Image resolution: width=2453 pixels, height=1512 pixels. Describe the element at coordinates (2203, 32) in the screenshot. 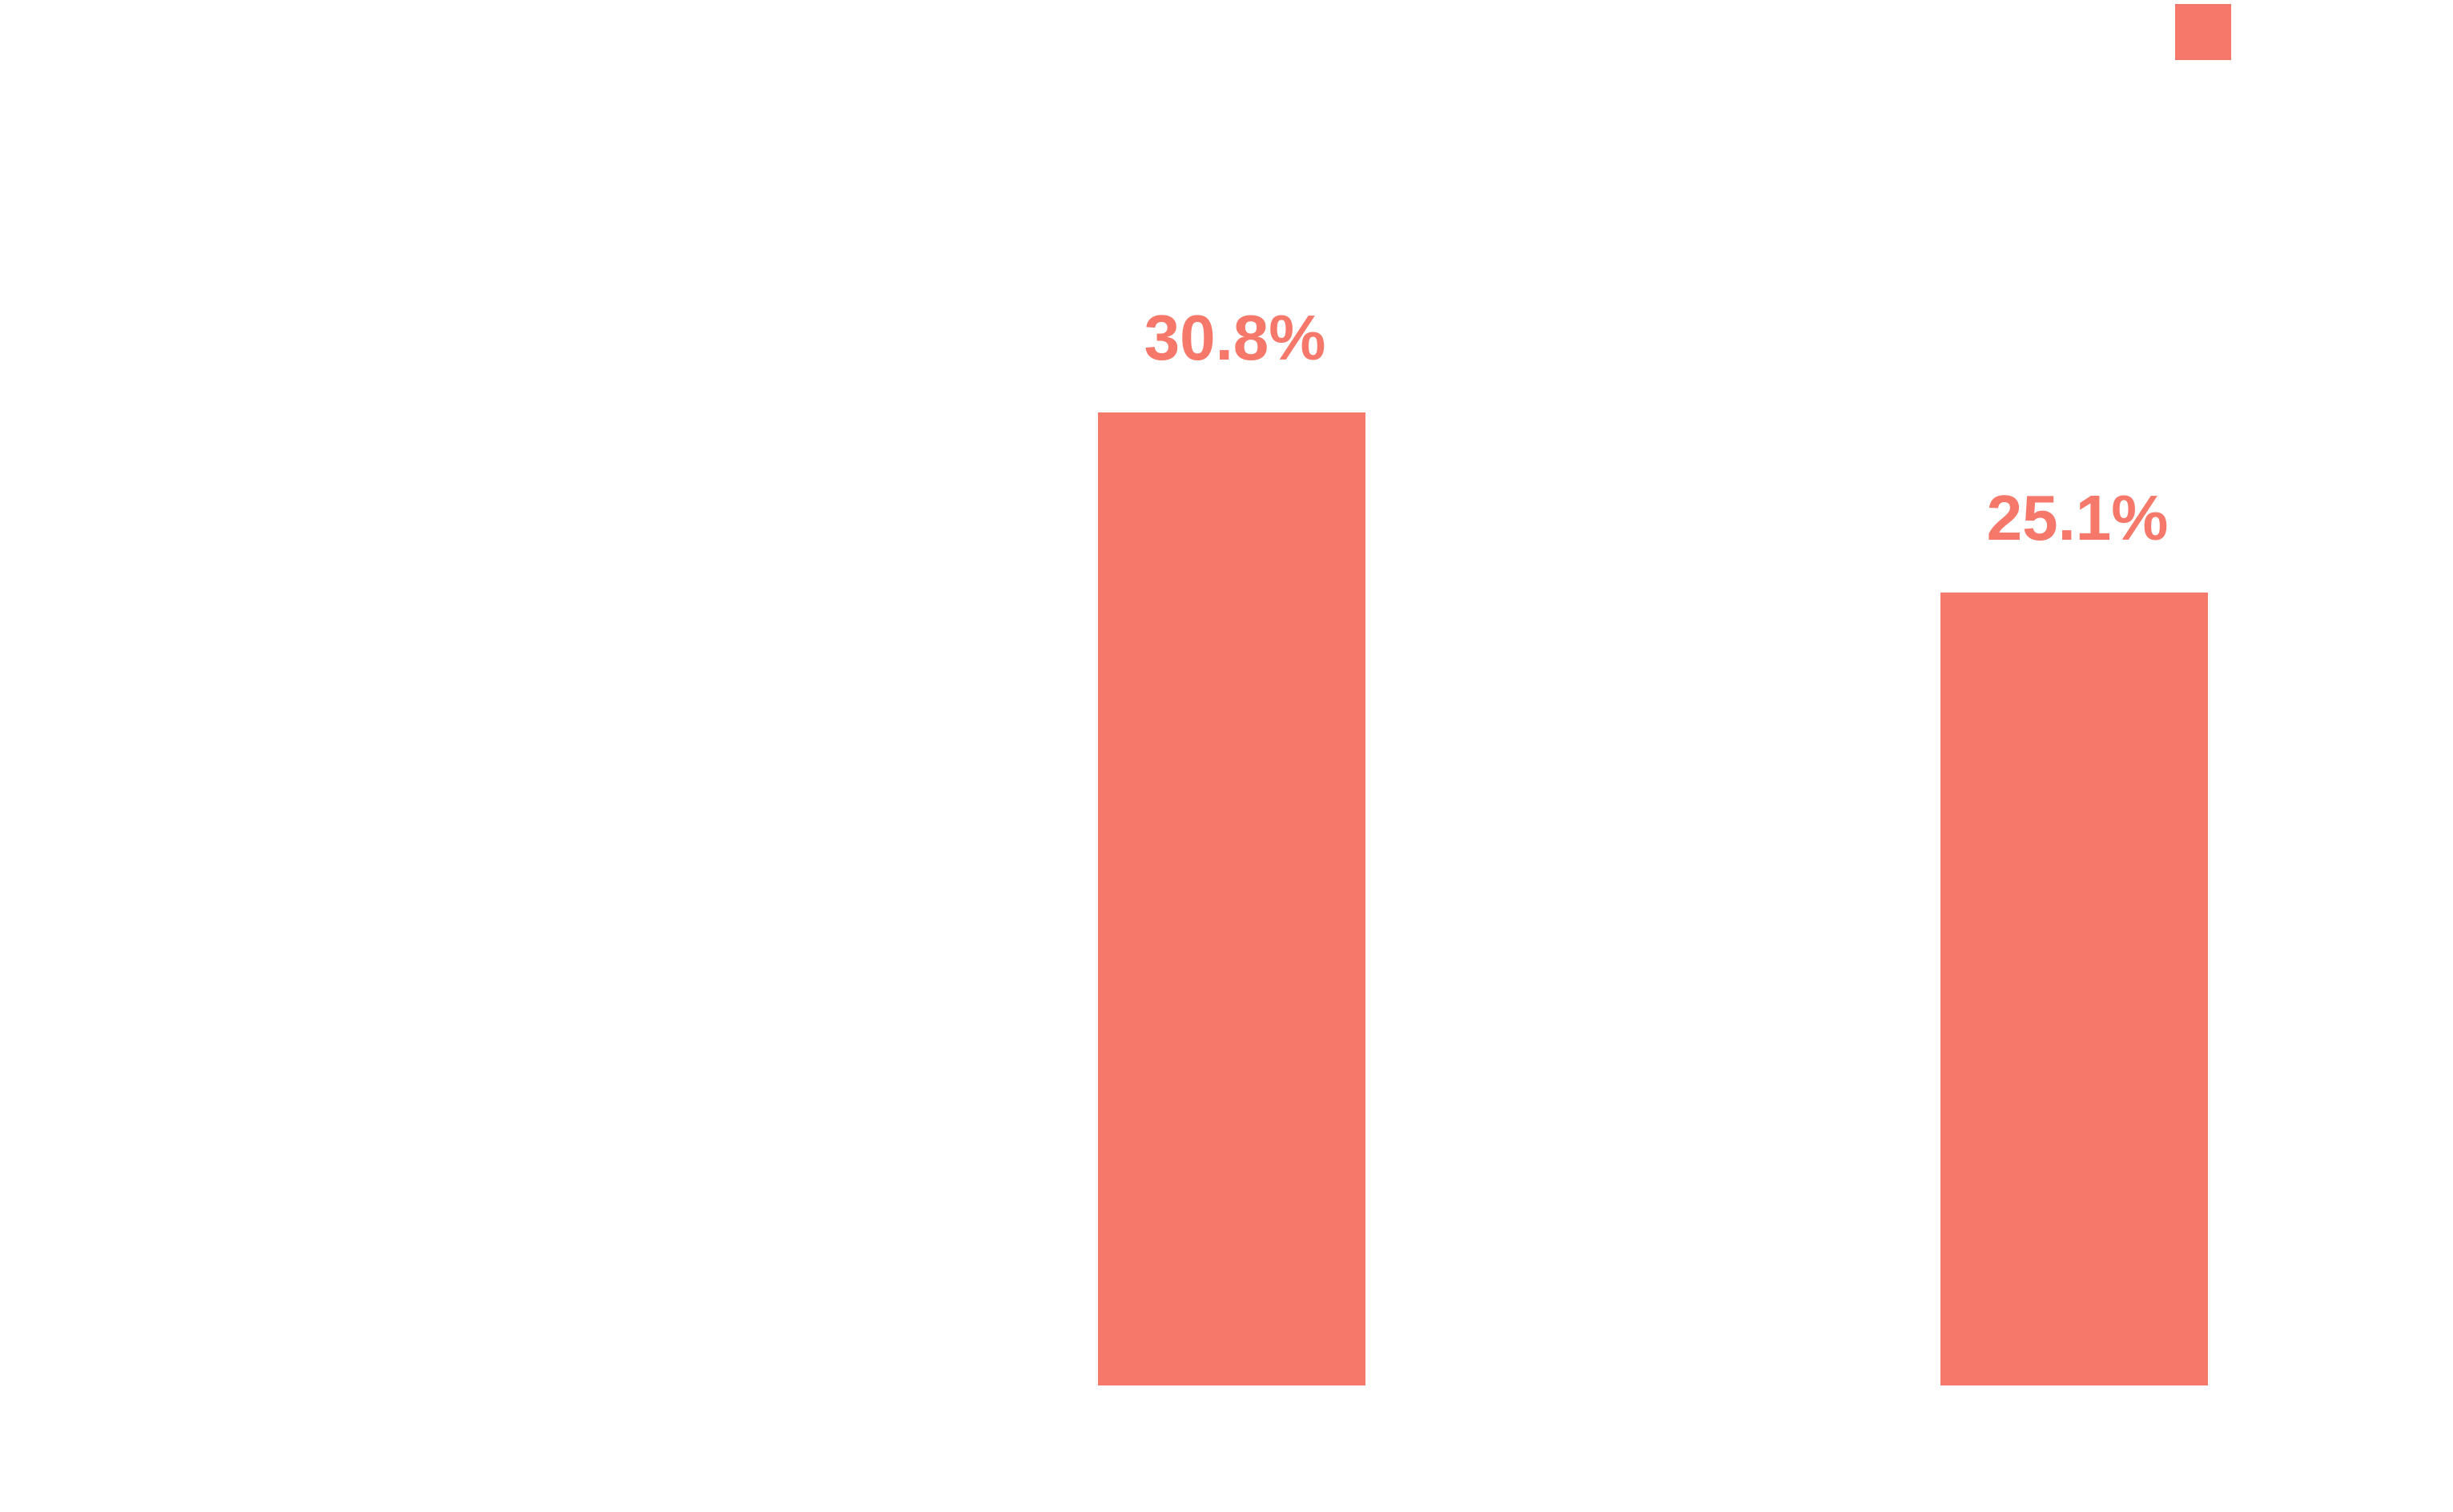

I see `legend-swatch` at that location.